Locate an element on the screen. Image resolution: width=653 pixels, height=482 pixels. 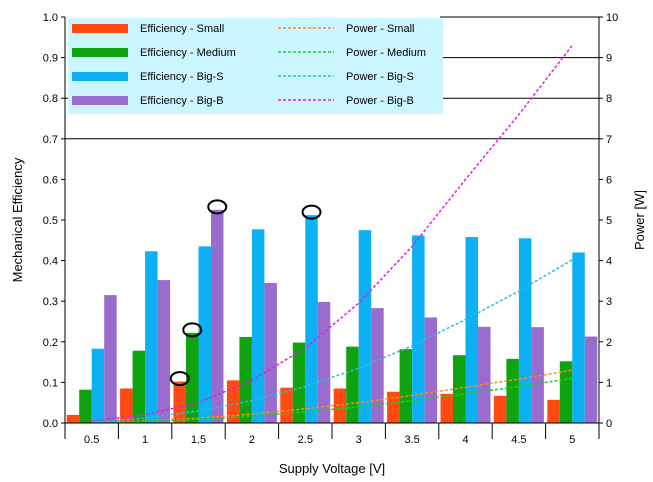
legend-label: Power - Medium is located at coordinates (386, 53).